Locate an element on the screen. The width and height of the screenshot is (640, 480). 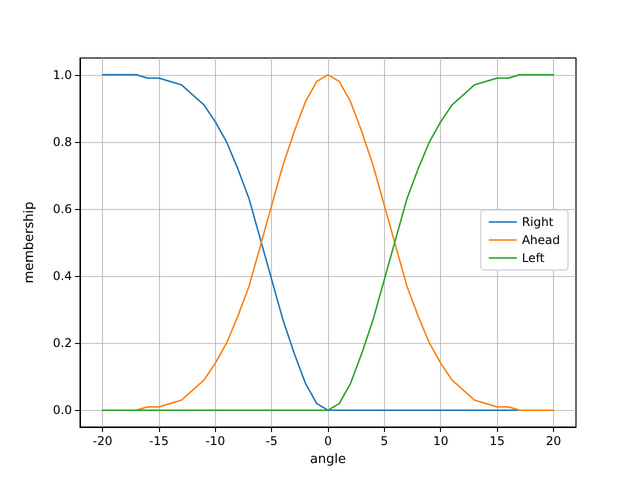
x-tick-label: -20 is located at coordinates (102, 441).